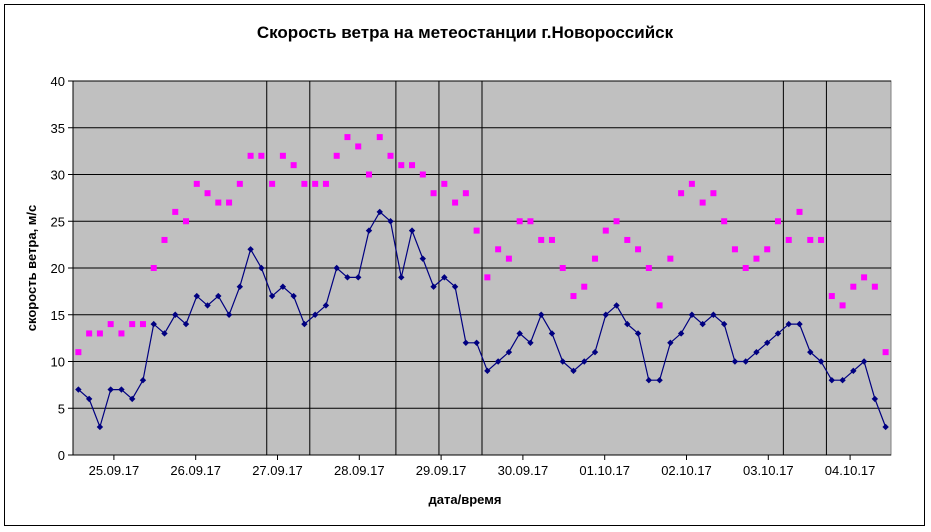 The image size is (931, 532). Describe the element at coordinates (61, 408) in the screenshot. I see `y-tick-label: 5` at that location.